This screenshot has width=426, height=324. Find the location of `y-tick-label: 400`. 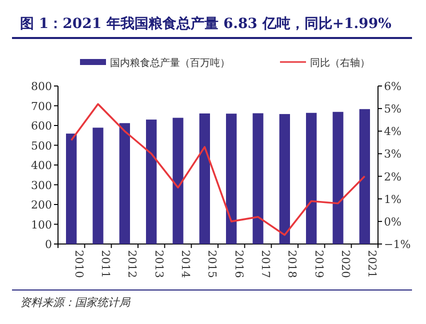

y-tick-label: 400 is located at coordinates (41, 165).